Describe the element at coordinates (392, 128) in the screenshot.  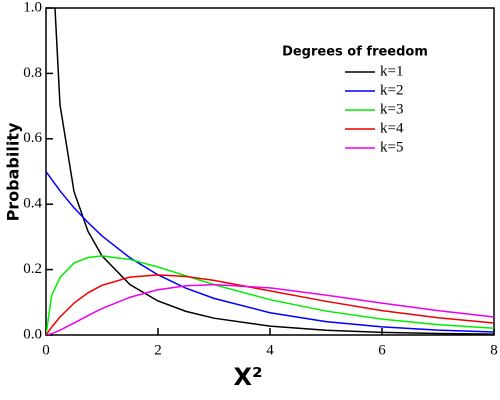
I see `legend-label: k=4` at that location.